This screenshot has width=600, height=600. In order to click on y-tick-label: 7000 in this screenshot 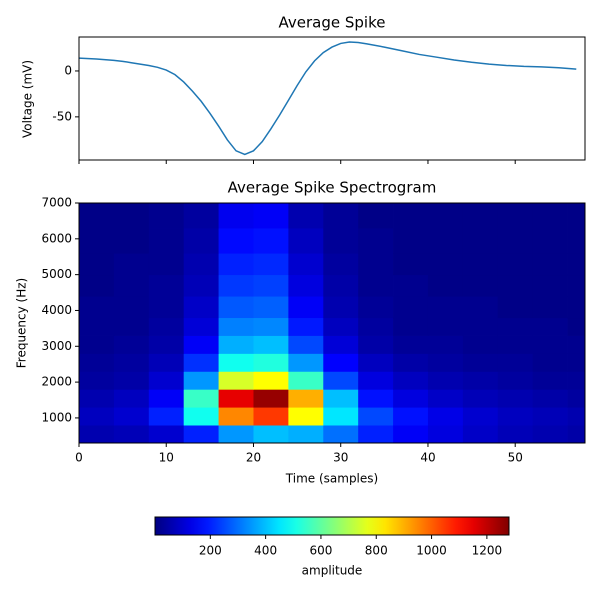, I will do `click(56, 203)`.